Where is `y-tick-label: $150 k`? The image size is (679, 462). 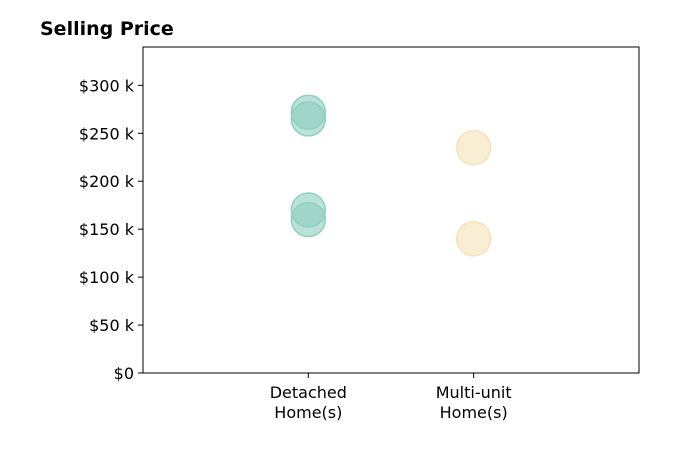 y-tick-label: $150 k is located at coordinates (107, 229).